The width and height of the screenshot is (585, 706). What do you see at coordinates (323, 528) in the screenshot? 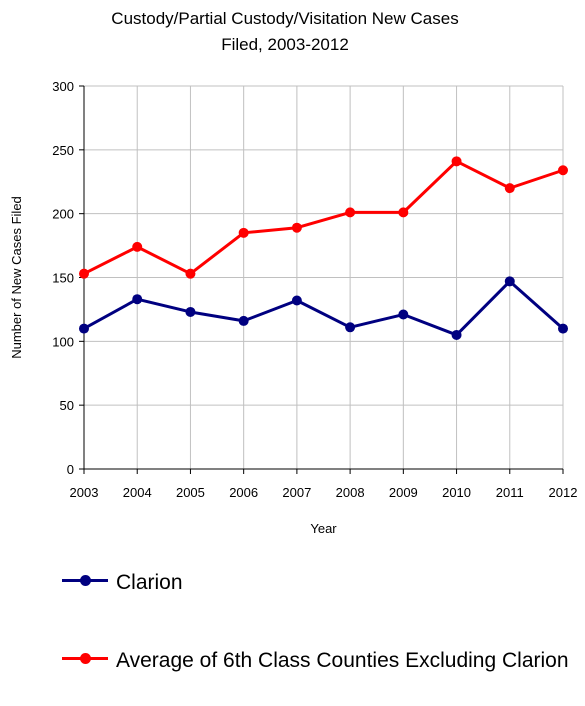
I see `x-axis-title: Year` at bounding box center [323, 528].